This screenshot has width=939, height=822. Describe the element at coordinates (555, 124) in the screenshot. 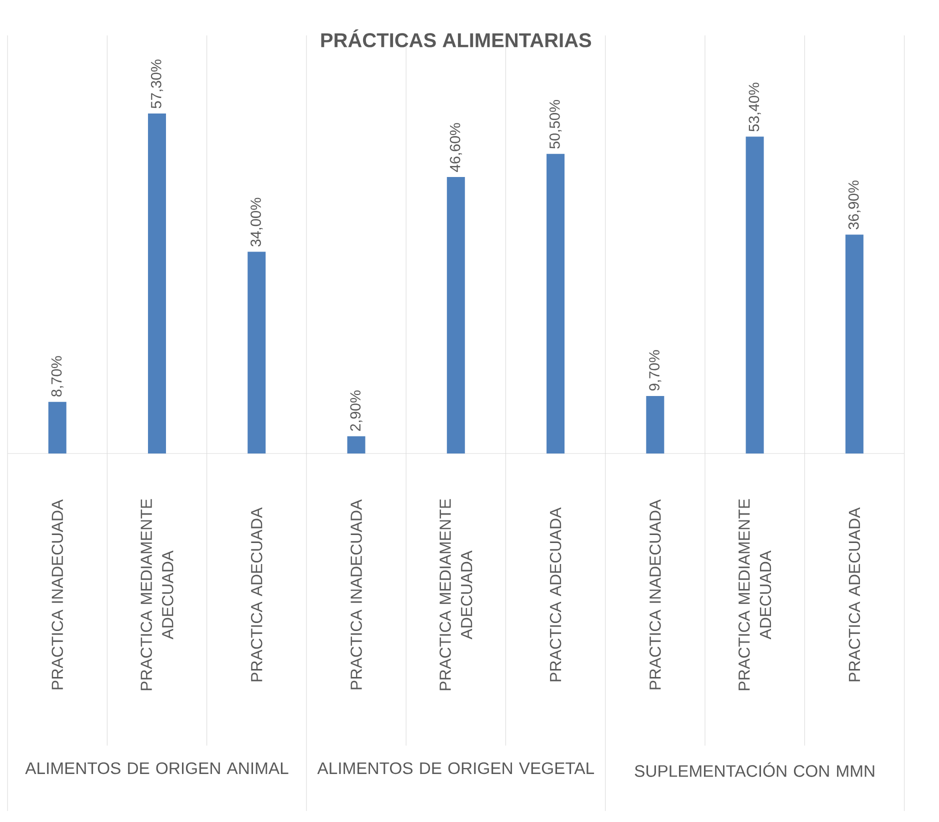

I see `data-label: 50,50%` at that location.